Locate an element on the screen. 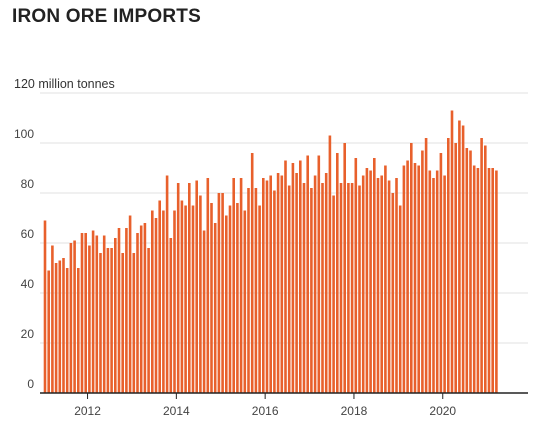  y-axis-unit-label: 120 million tonnes is located at coordinates (64, 84).